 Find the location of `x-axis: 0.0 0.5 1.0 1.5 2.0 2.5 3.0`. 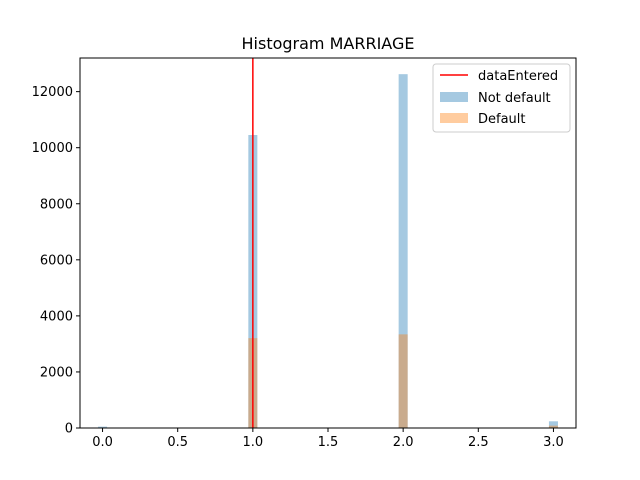

x-axis: 0.0 0.5 1.0 1.5 2.0 2.5 3.0 is located at coordinates (328, 439).